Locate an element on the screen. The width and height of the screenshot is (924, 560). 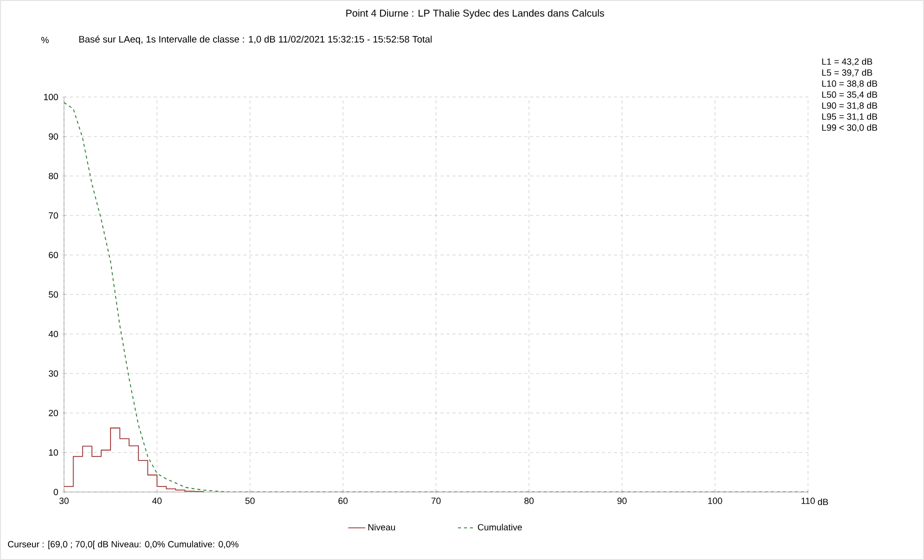
chart-subtitle: Basé sur LAeq, 1s Intervalle de classe : 1,0 dB 11/02/2021 15:32:15 - 15:52:58 Total is located at coordinates (255, 40).